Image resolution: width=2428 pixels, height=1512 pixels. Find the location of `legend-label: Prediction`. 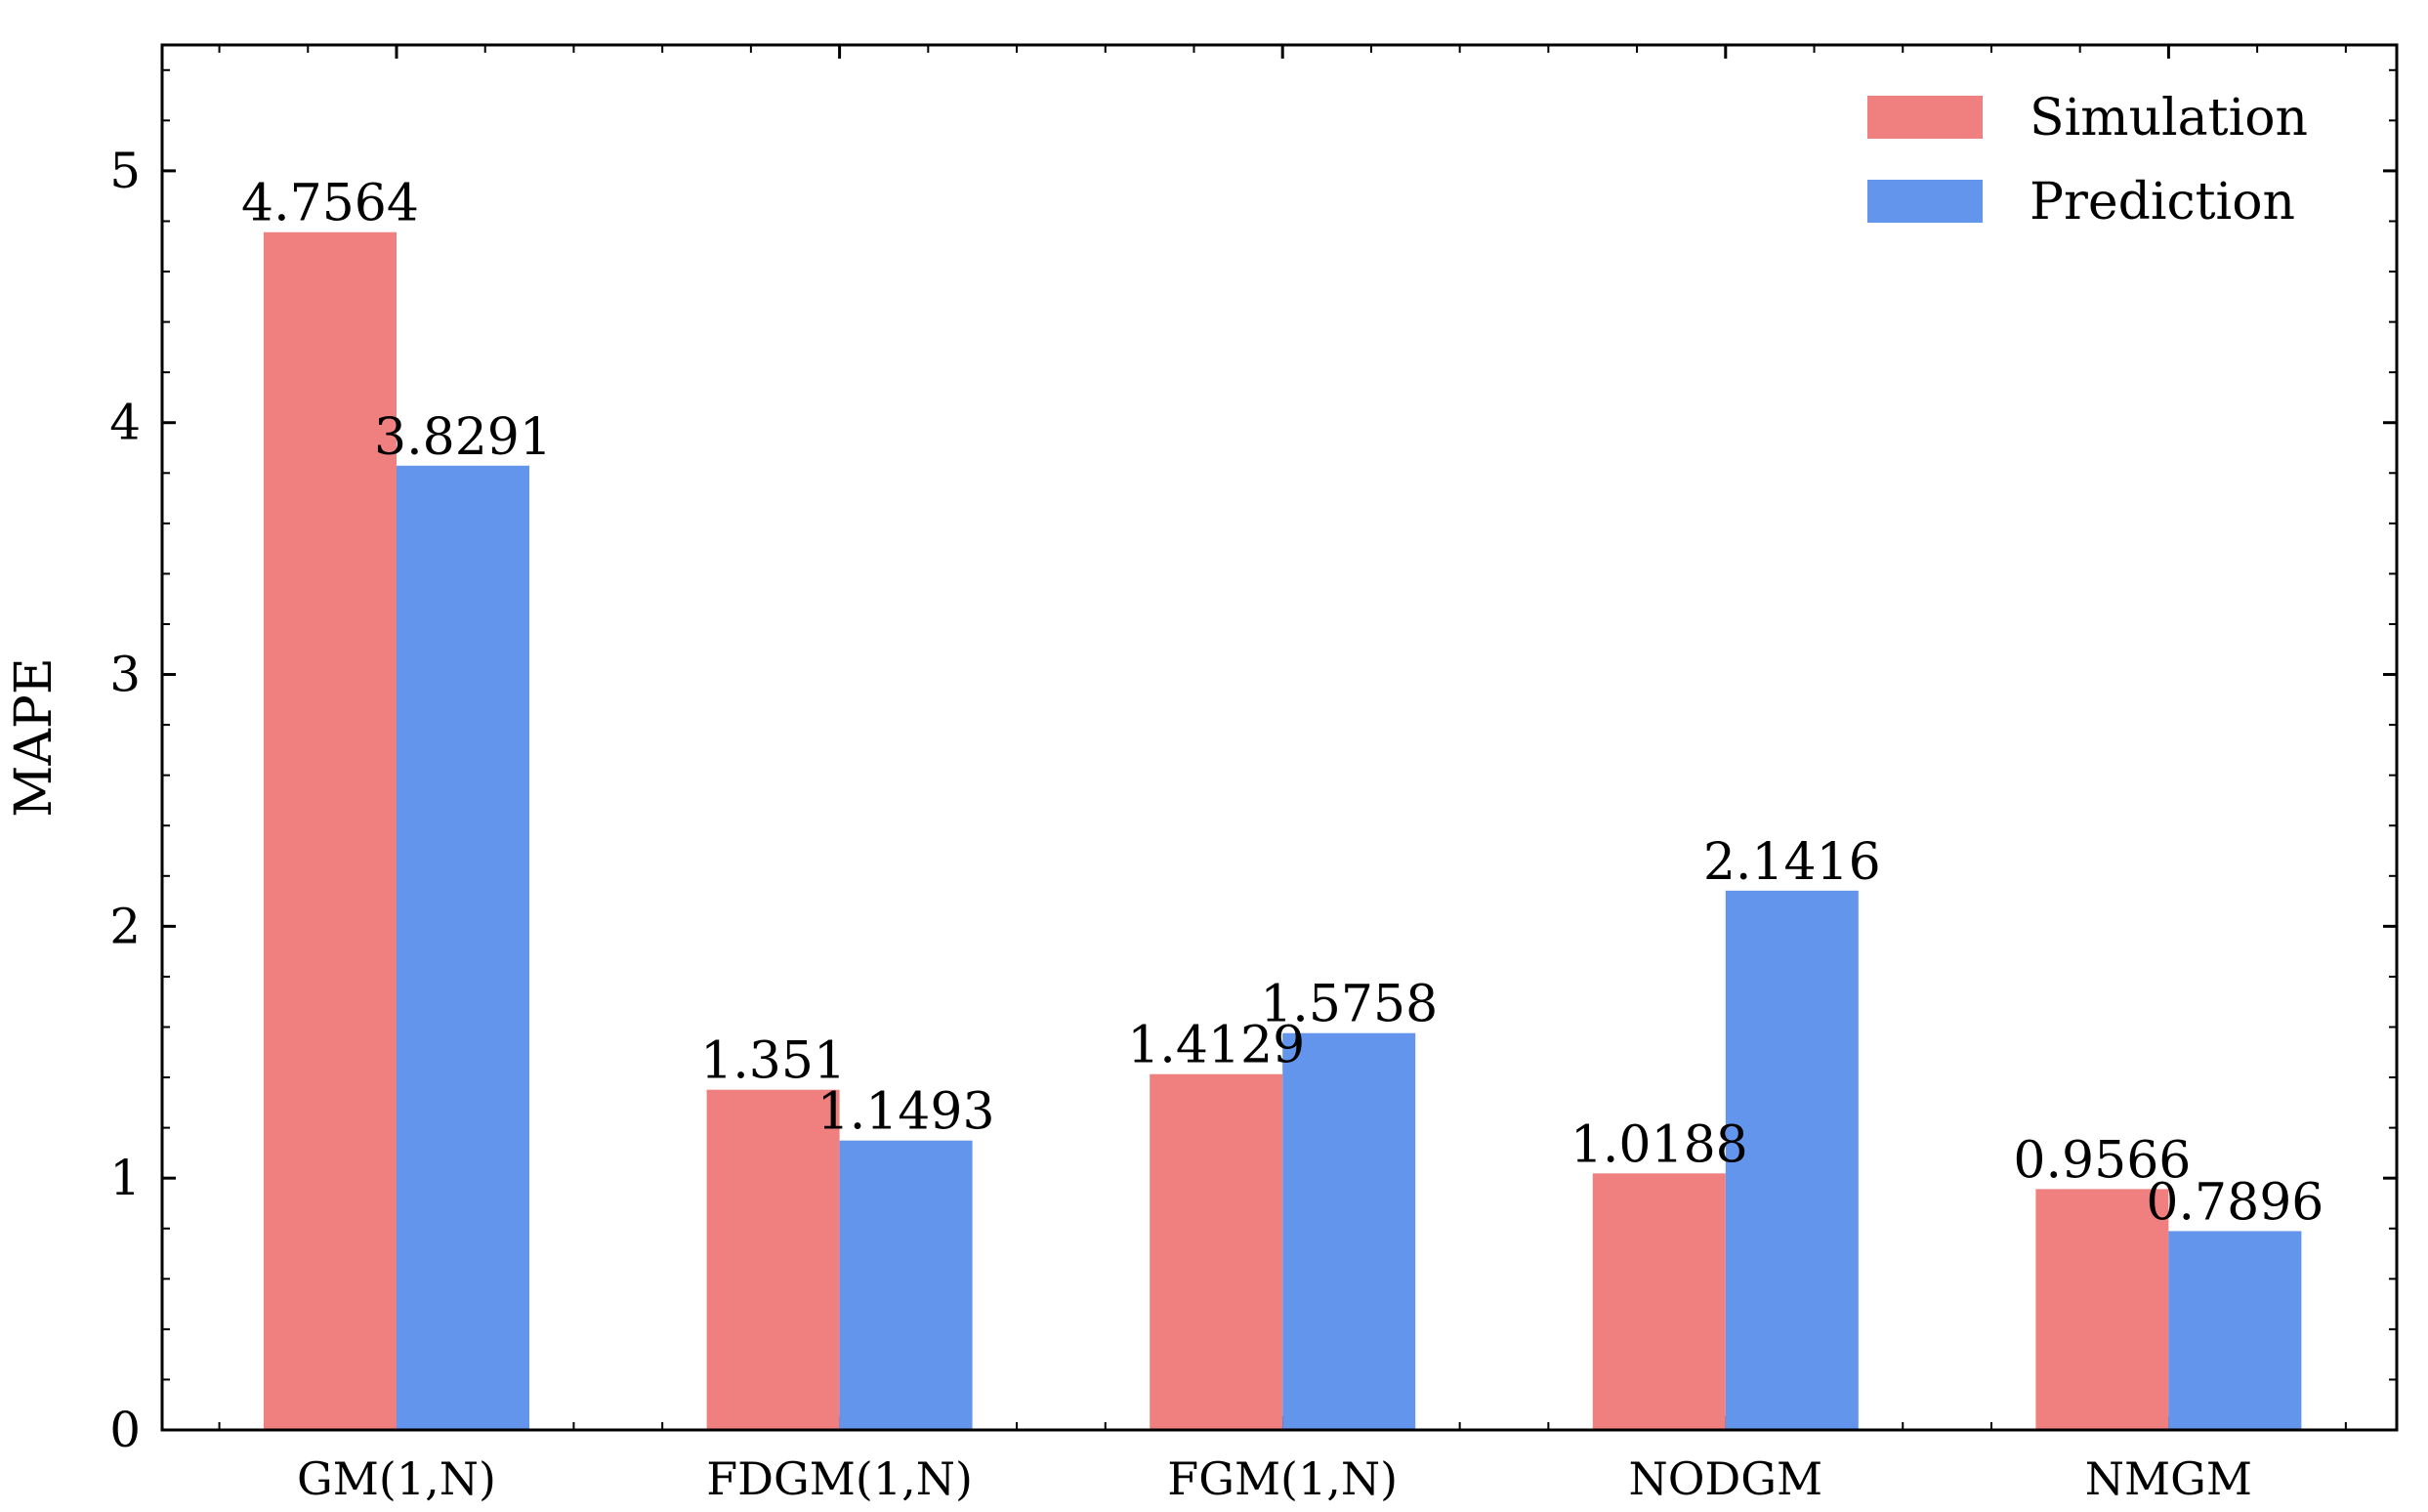

legend-label: Prediction is located at coordinates (2162, 202).